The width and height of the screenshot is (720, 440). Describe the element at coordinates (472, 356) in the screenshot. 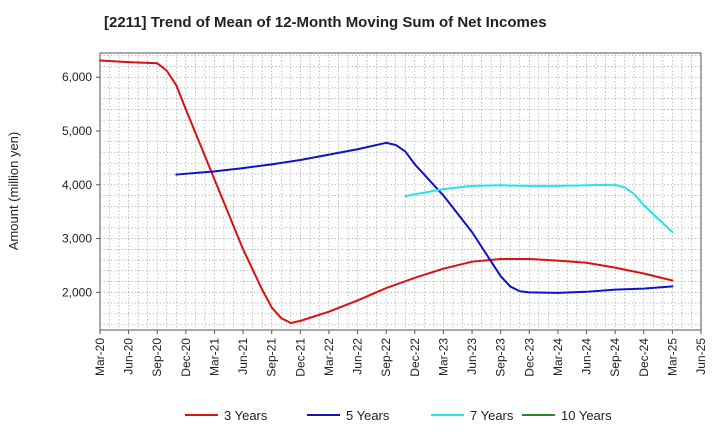

I see `x-tick-label: Jun-23` at that location.